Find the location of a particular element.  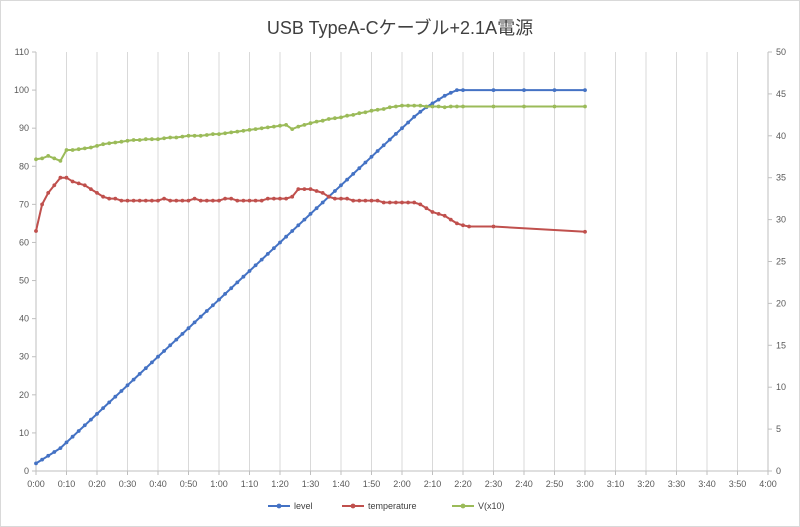

x-tick-label: 3:50 is located at coordinates (738, 484).